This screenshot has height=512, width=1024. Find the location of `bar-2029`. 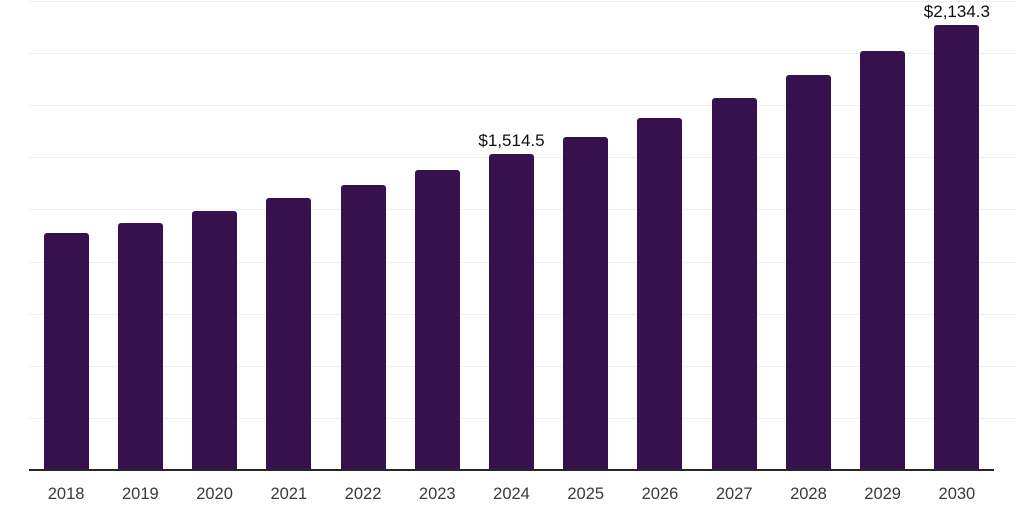

bar-2029 is located at coordinates (883, 260).